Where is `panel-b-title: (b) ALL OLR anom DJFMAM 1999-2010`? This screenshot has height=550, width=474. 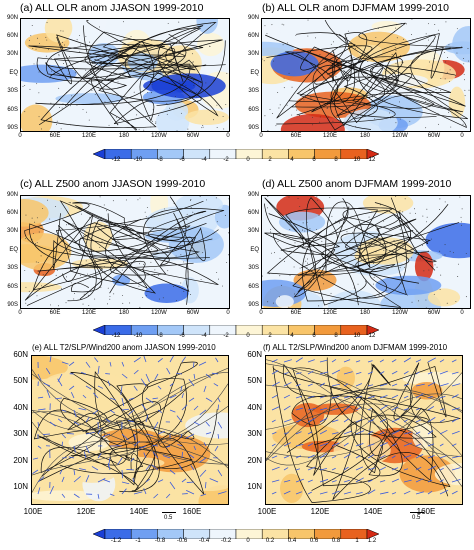 panel-b-title: (b) ALL OLR anom DJFMAM 1999-2010 is located at coordinates (355, 8).